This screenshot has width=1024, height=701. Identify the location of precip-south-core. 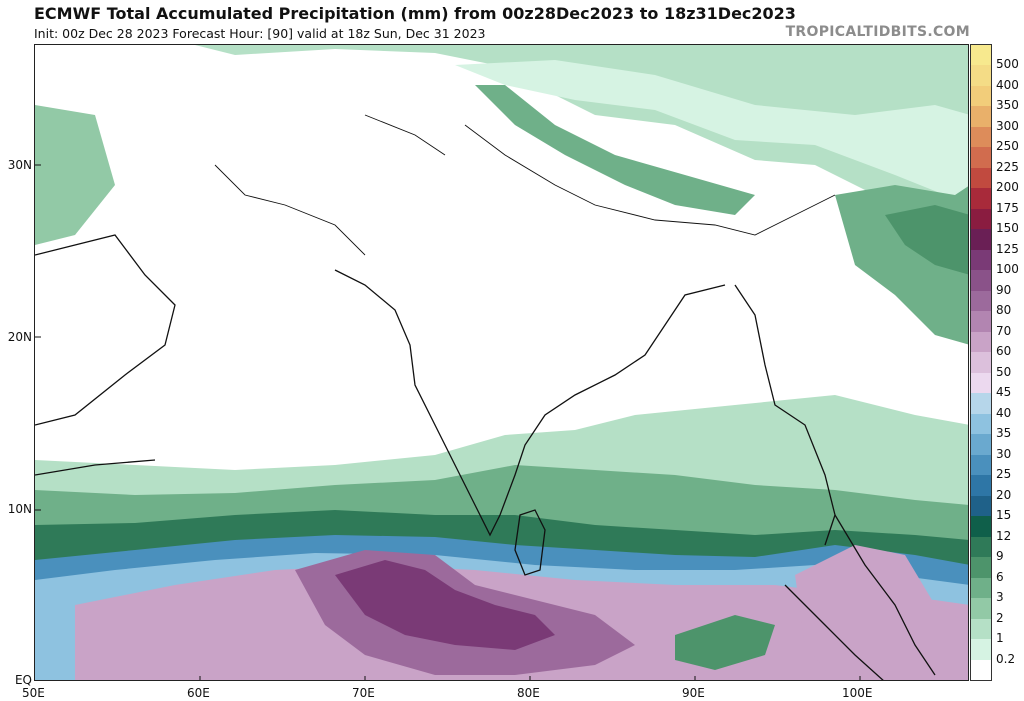
(445, 605).